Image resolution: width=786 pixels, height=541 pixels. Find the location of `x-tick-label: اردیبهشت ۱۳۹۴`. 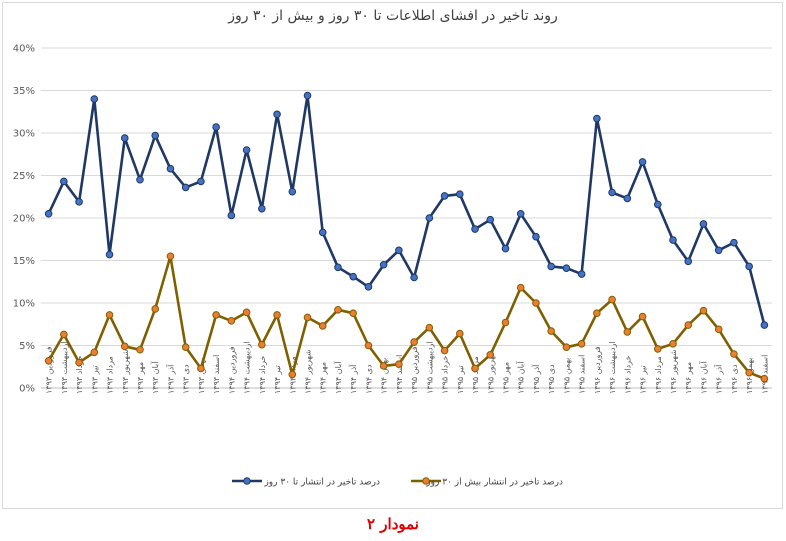

x-tick-label: اردیبهشت ۱۳۹۴ is located at coordinates (247, 367).